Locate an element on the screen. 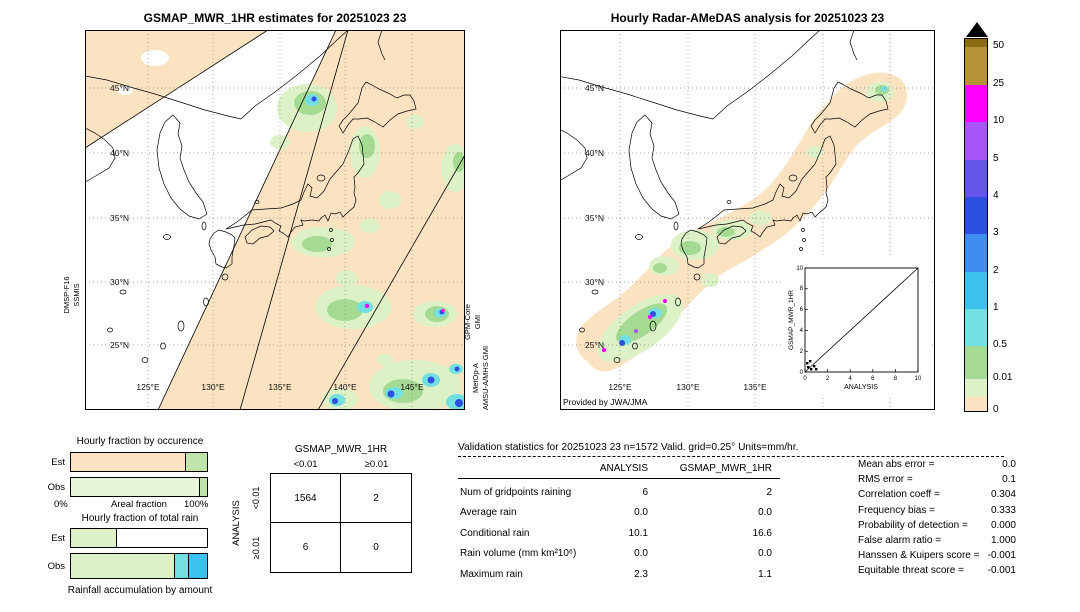 This screenshot has width=1080, height=612. lat-ticks: 45°N 40°N 35°N 30°N 25°N is located at coordinates (119, 216).